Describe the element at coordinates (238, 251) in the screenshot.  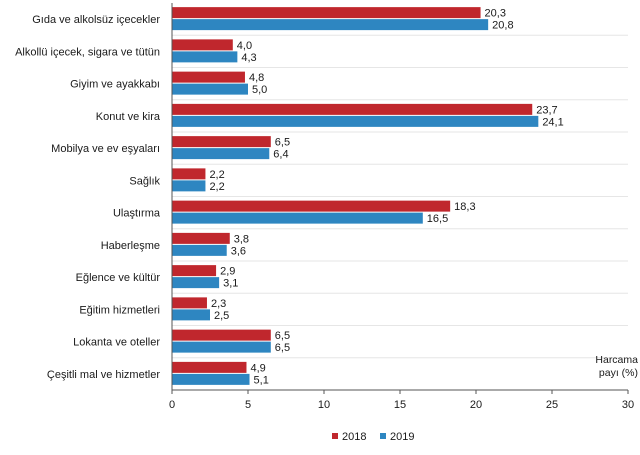
I see `value-label: 3,6` at that location.